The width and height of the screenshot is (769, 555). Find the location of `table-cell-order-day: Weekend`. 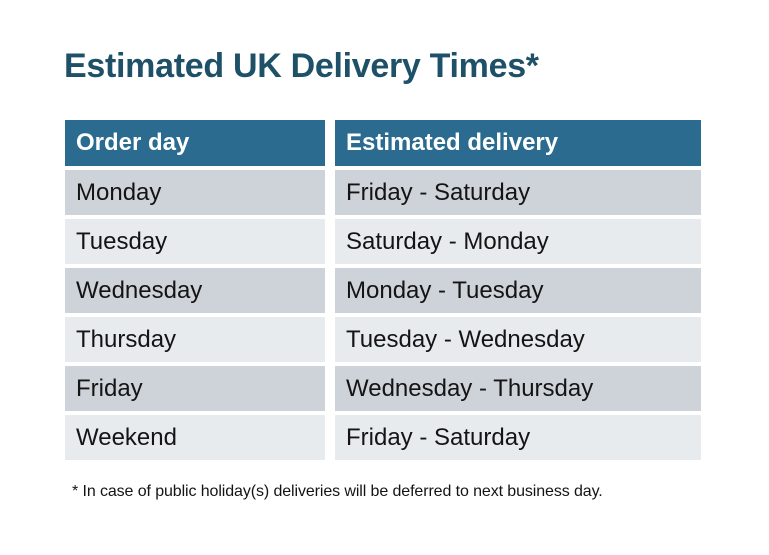

table-cell-order-day: Weekend is located at coordinates (195, 437).